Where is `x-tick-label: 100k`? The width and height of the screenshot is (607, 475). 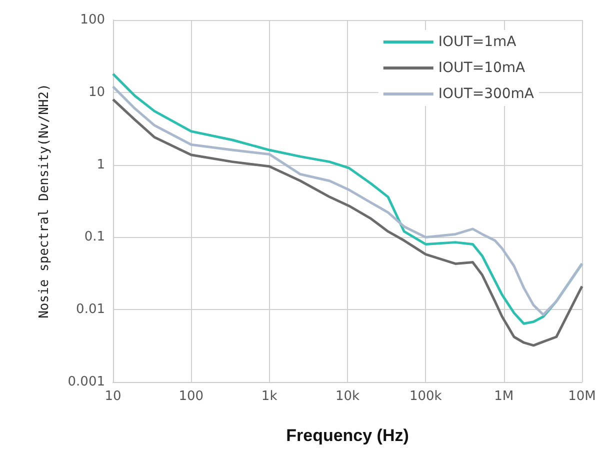
x-tick-label: 100k is located at coordinates (425, 396).